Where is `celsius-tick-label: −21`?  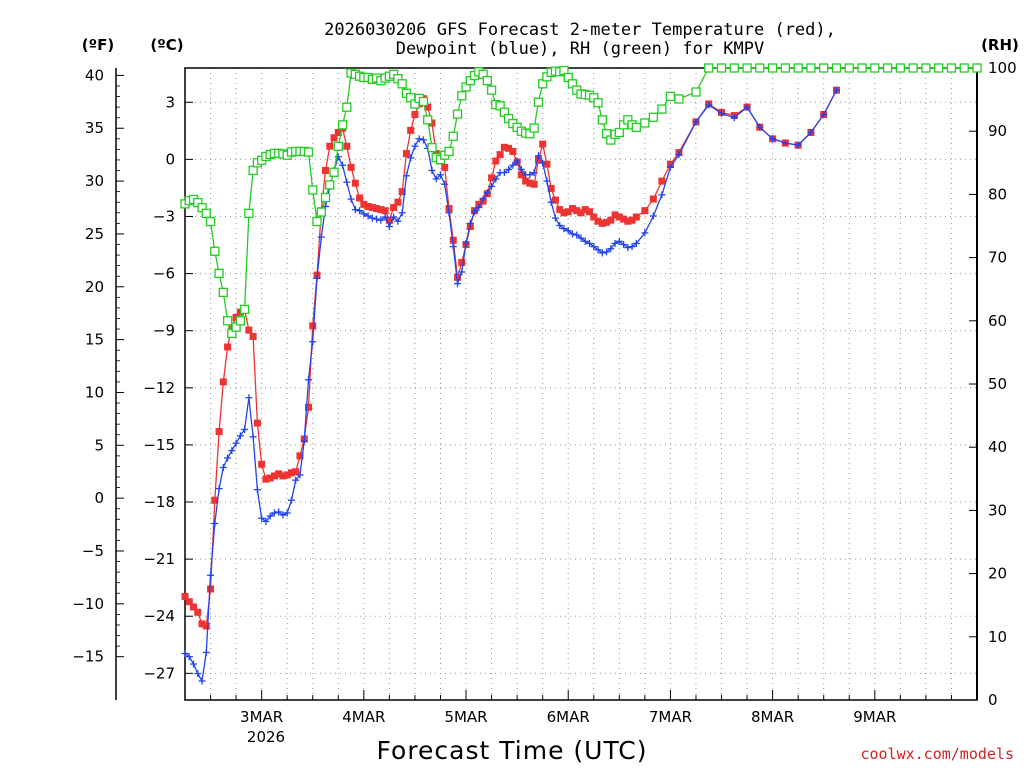 celsius-tick-label: −21 is located at coordinates (159, 559).